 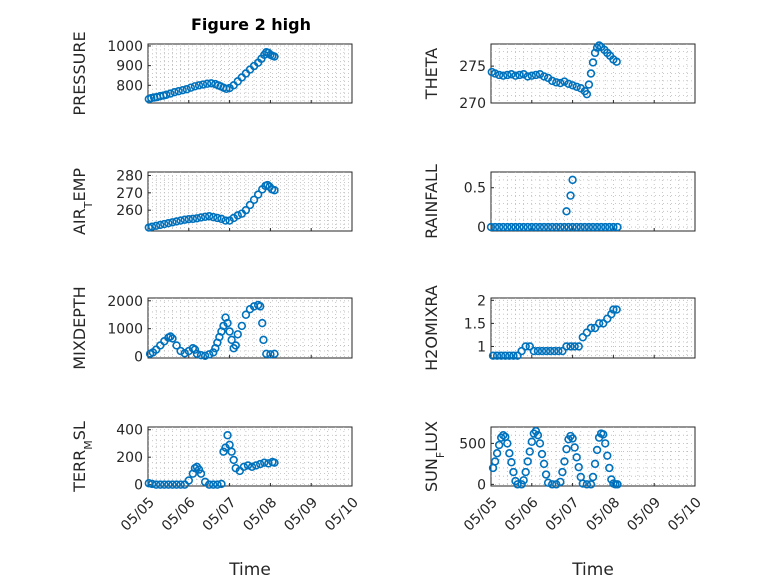 What do you see at coordinates (129, 211) in the screenshot?
I see `y-tick-label: 260` at bounding box center [129, 211].